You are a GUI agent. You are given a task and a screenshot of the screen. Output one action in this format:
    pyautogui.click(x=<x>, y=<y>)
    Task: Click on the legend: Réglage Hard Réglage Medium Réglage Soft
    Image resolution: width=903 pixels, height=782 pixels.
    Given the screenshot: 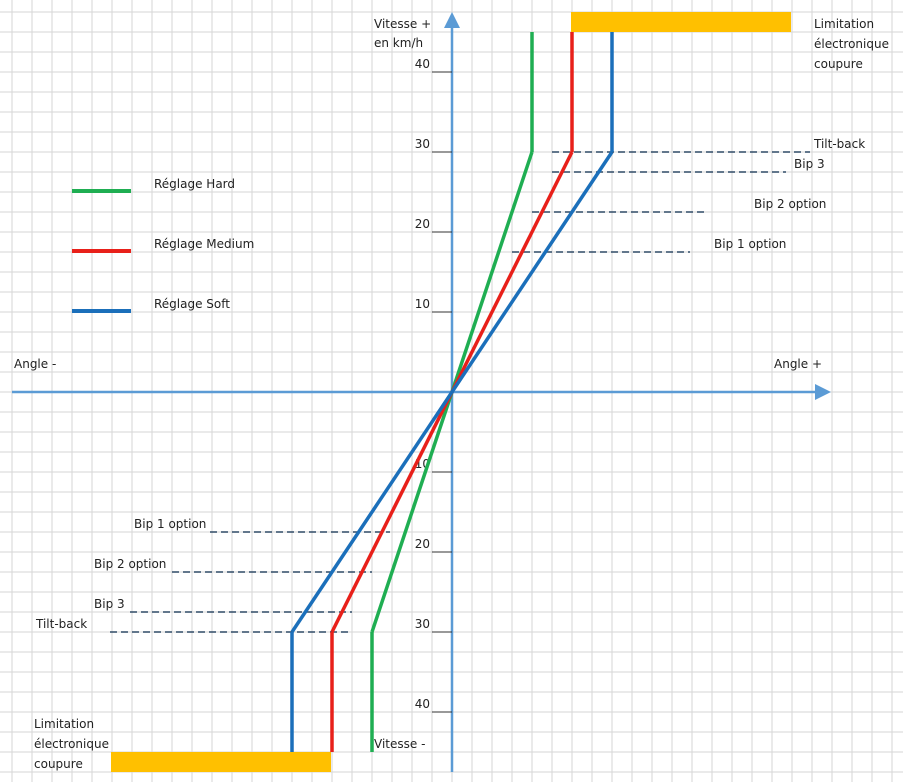 What is the action you would take?
    pyautogui.click(x=163, y=245)
    